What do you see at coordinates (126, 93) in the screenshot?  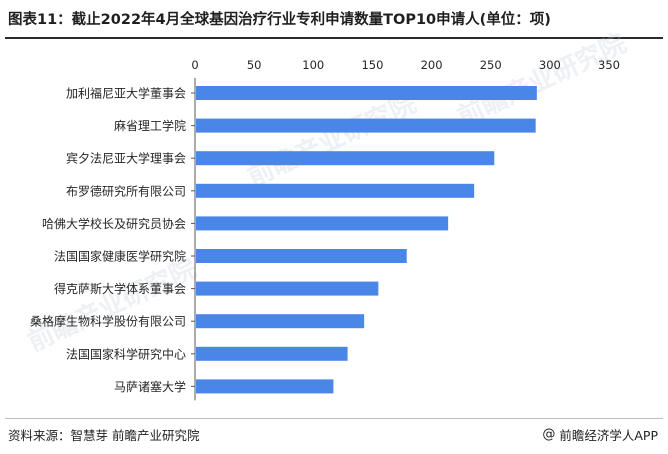 I see `category-label: 加利福尼亚大学董事会` at bounding box center [126, 93].